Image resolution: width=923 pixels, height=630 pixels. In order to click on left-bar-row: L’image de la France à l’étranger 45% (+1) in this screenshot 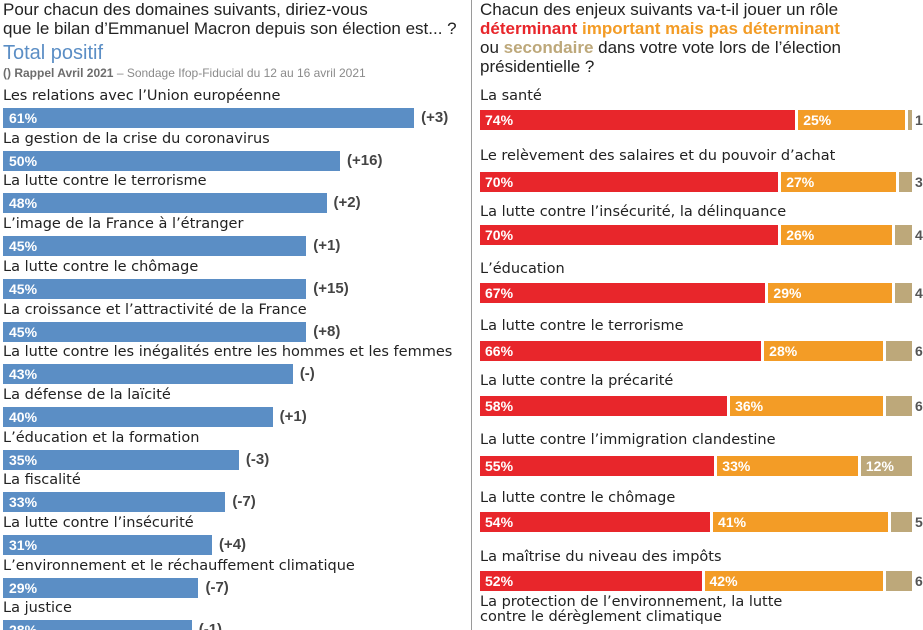, I will do `click(235, 237)`.